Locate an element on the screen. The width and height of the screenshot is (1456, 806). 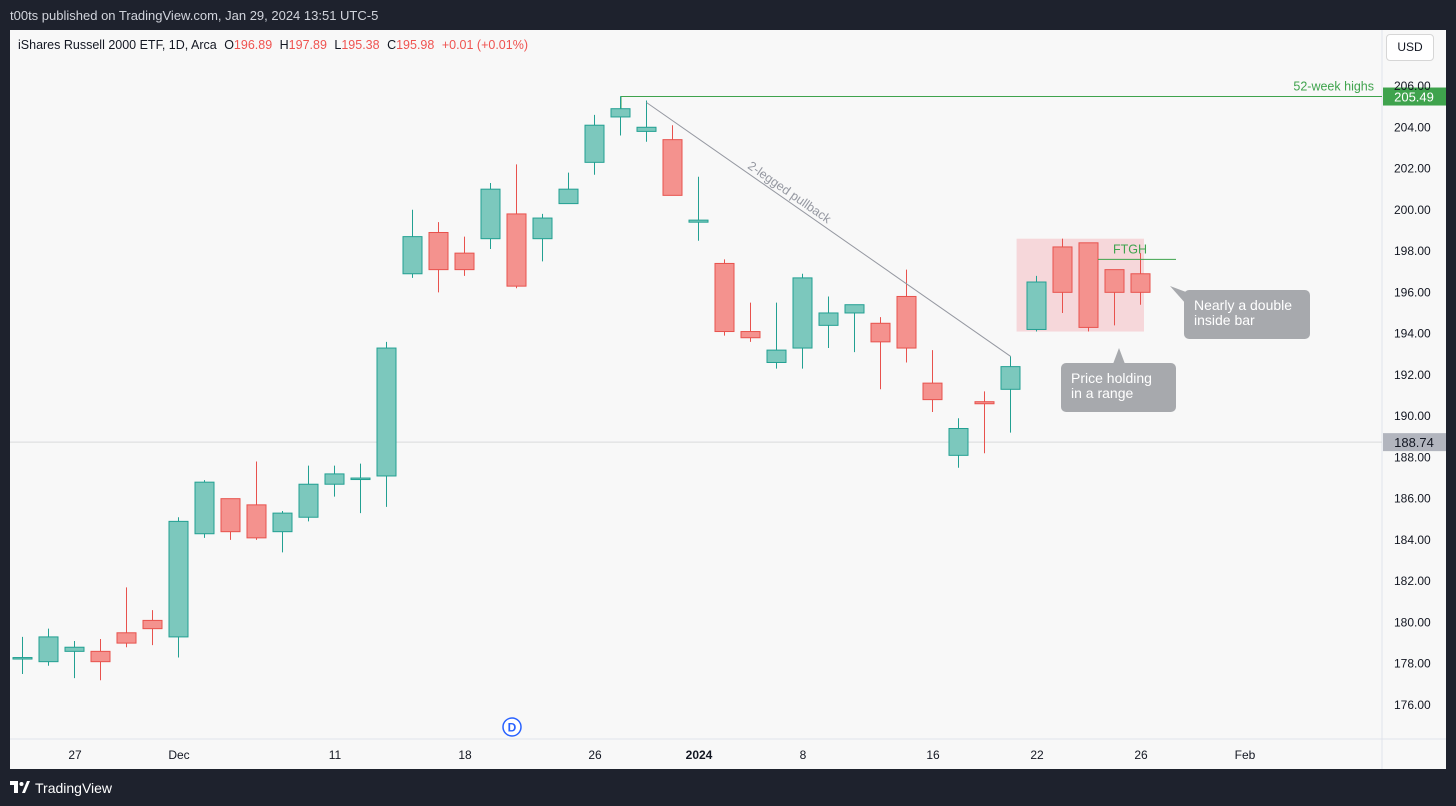
open-value: 196.89 is located at coordinates (253, 45).